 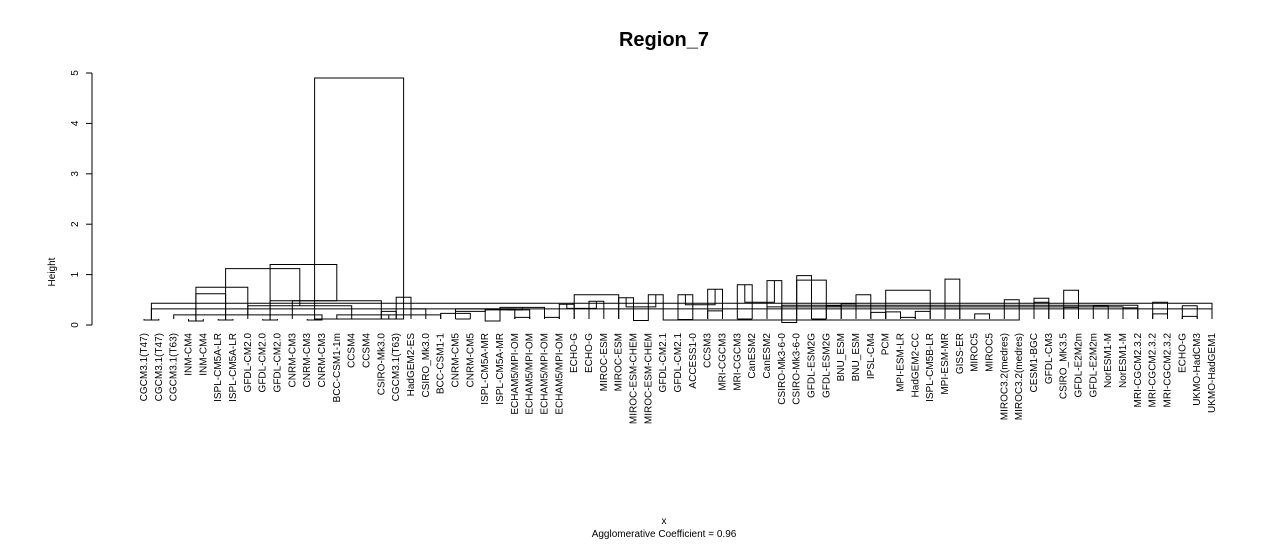 What do you see at coordinates (1019, 376) in the screenshot?
I see `leaf-label: MIROC3.2(medres)` at bounding box center [1019, 376].